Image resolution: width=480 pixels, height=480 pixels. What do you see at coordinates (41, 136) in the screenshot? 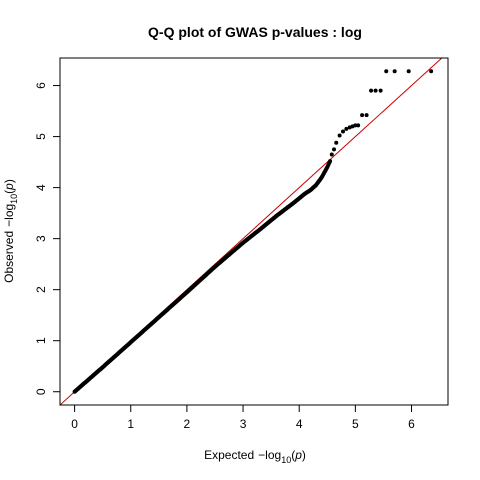
I see `y-tick-label: 5` at bounding box center [41, 136].